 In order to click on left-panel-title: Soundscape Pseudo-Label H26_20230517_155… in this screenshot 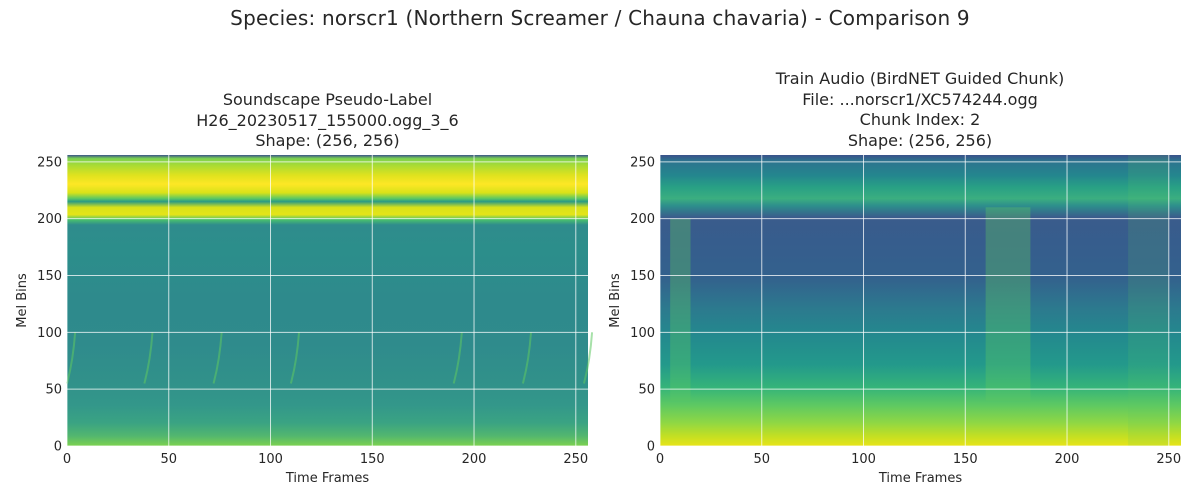, I will do `click(327, 121)`.